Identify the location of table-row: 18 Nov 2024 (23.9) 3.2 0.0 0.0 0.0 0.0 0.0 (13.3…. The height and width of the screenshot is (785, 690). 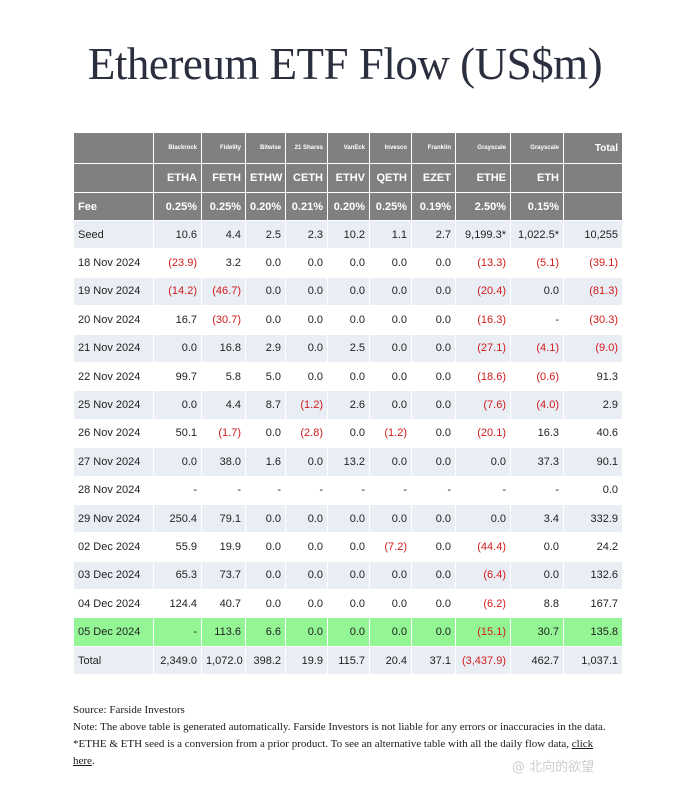
(348, 263).